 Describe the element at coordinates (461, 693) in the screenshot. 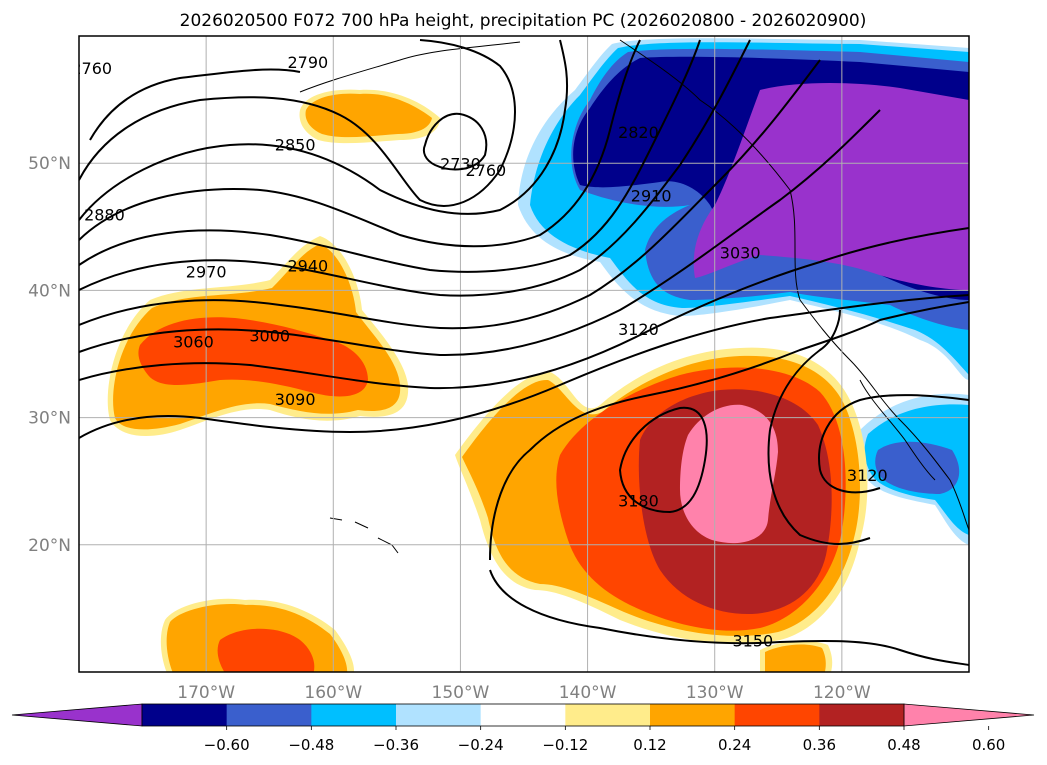

I see `x-tick-label: 150°W` at that location.